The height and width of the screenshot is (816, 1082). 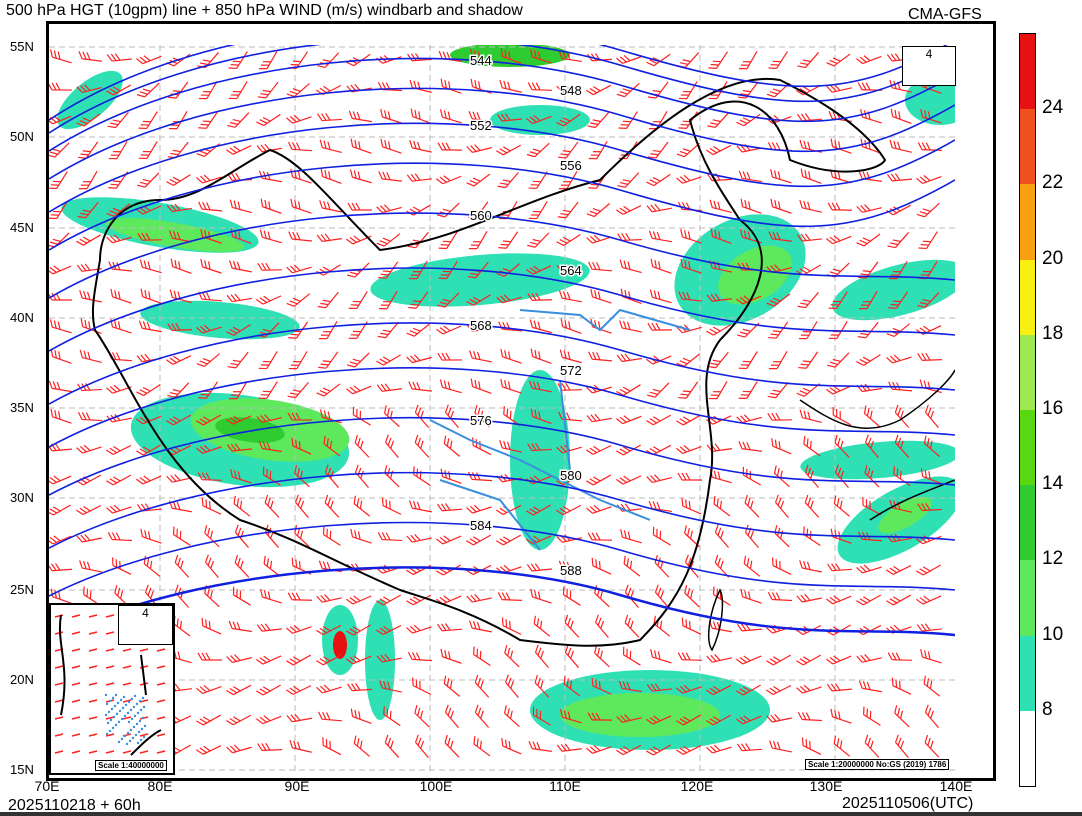 I want to click on lat-label: 45N, so click(x=22, y=227).